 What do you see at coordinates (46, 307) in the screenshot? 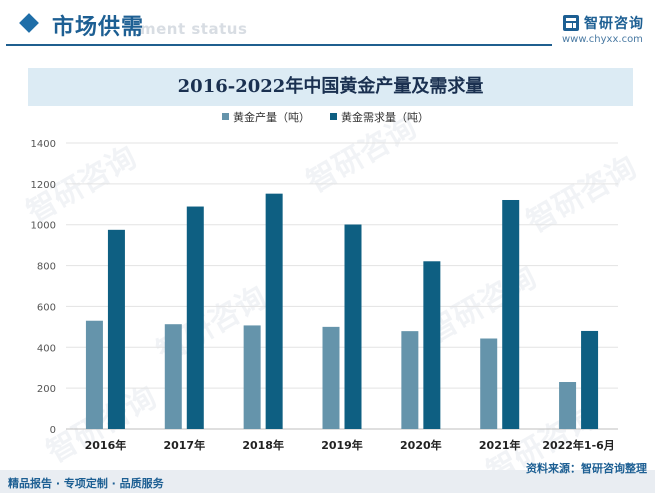
I see `y-tick-label: 600` at bounding box center [46, 307].